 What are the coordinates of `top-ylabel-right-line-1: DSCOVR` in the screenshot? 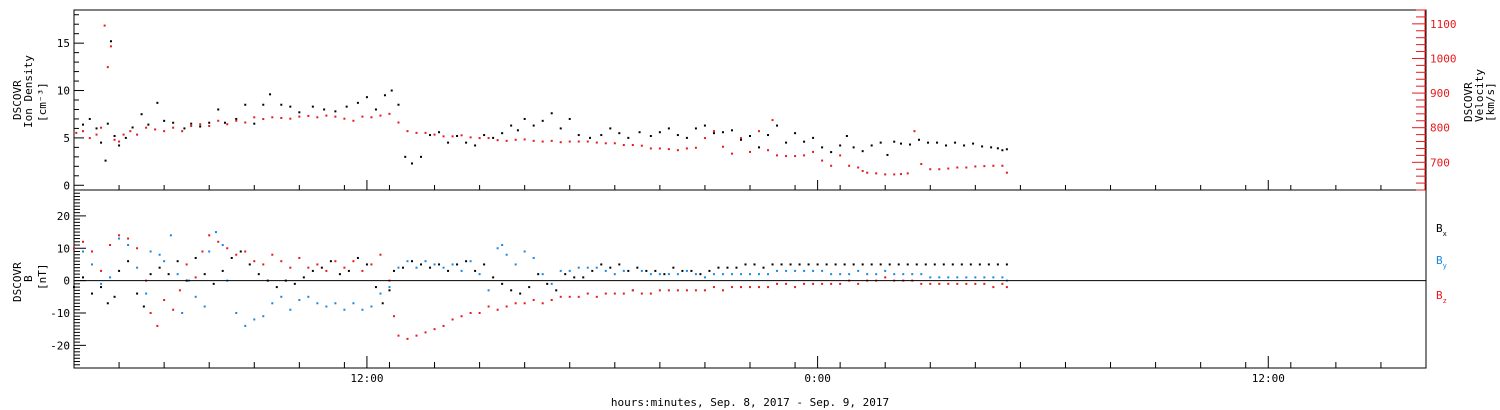 It's located at (1468, 102).